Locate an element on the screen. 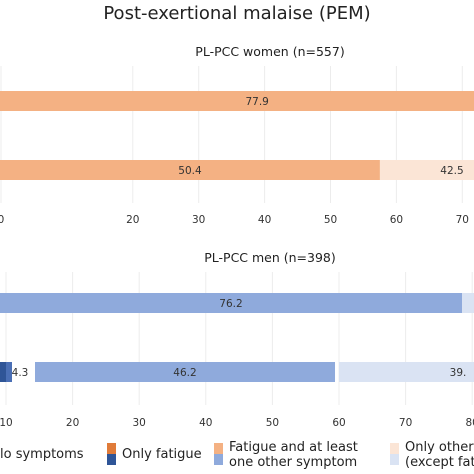  data-label: 77.9 is located at coordinates (256, 102).